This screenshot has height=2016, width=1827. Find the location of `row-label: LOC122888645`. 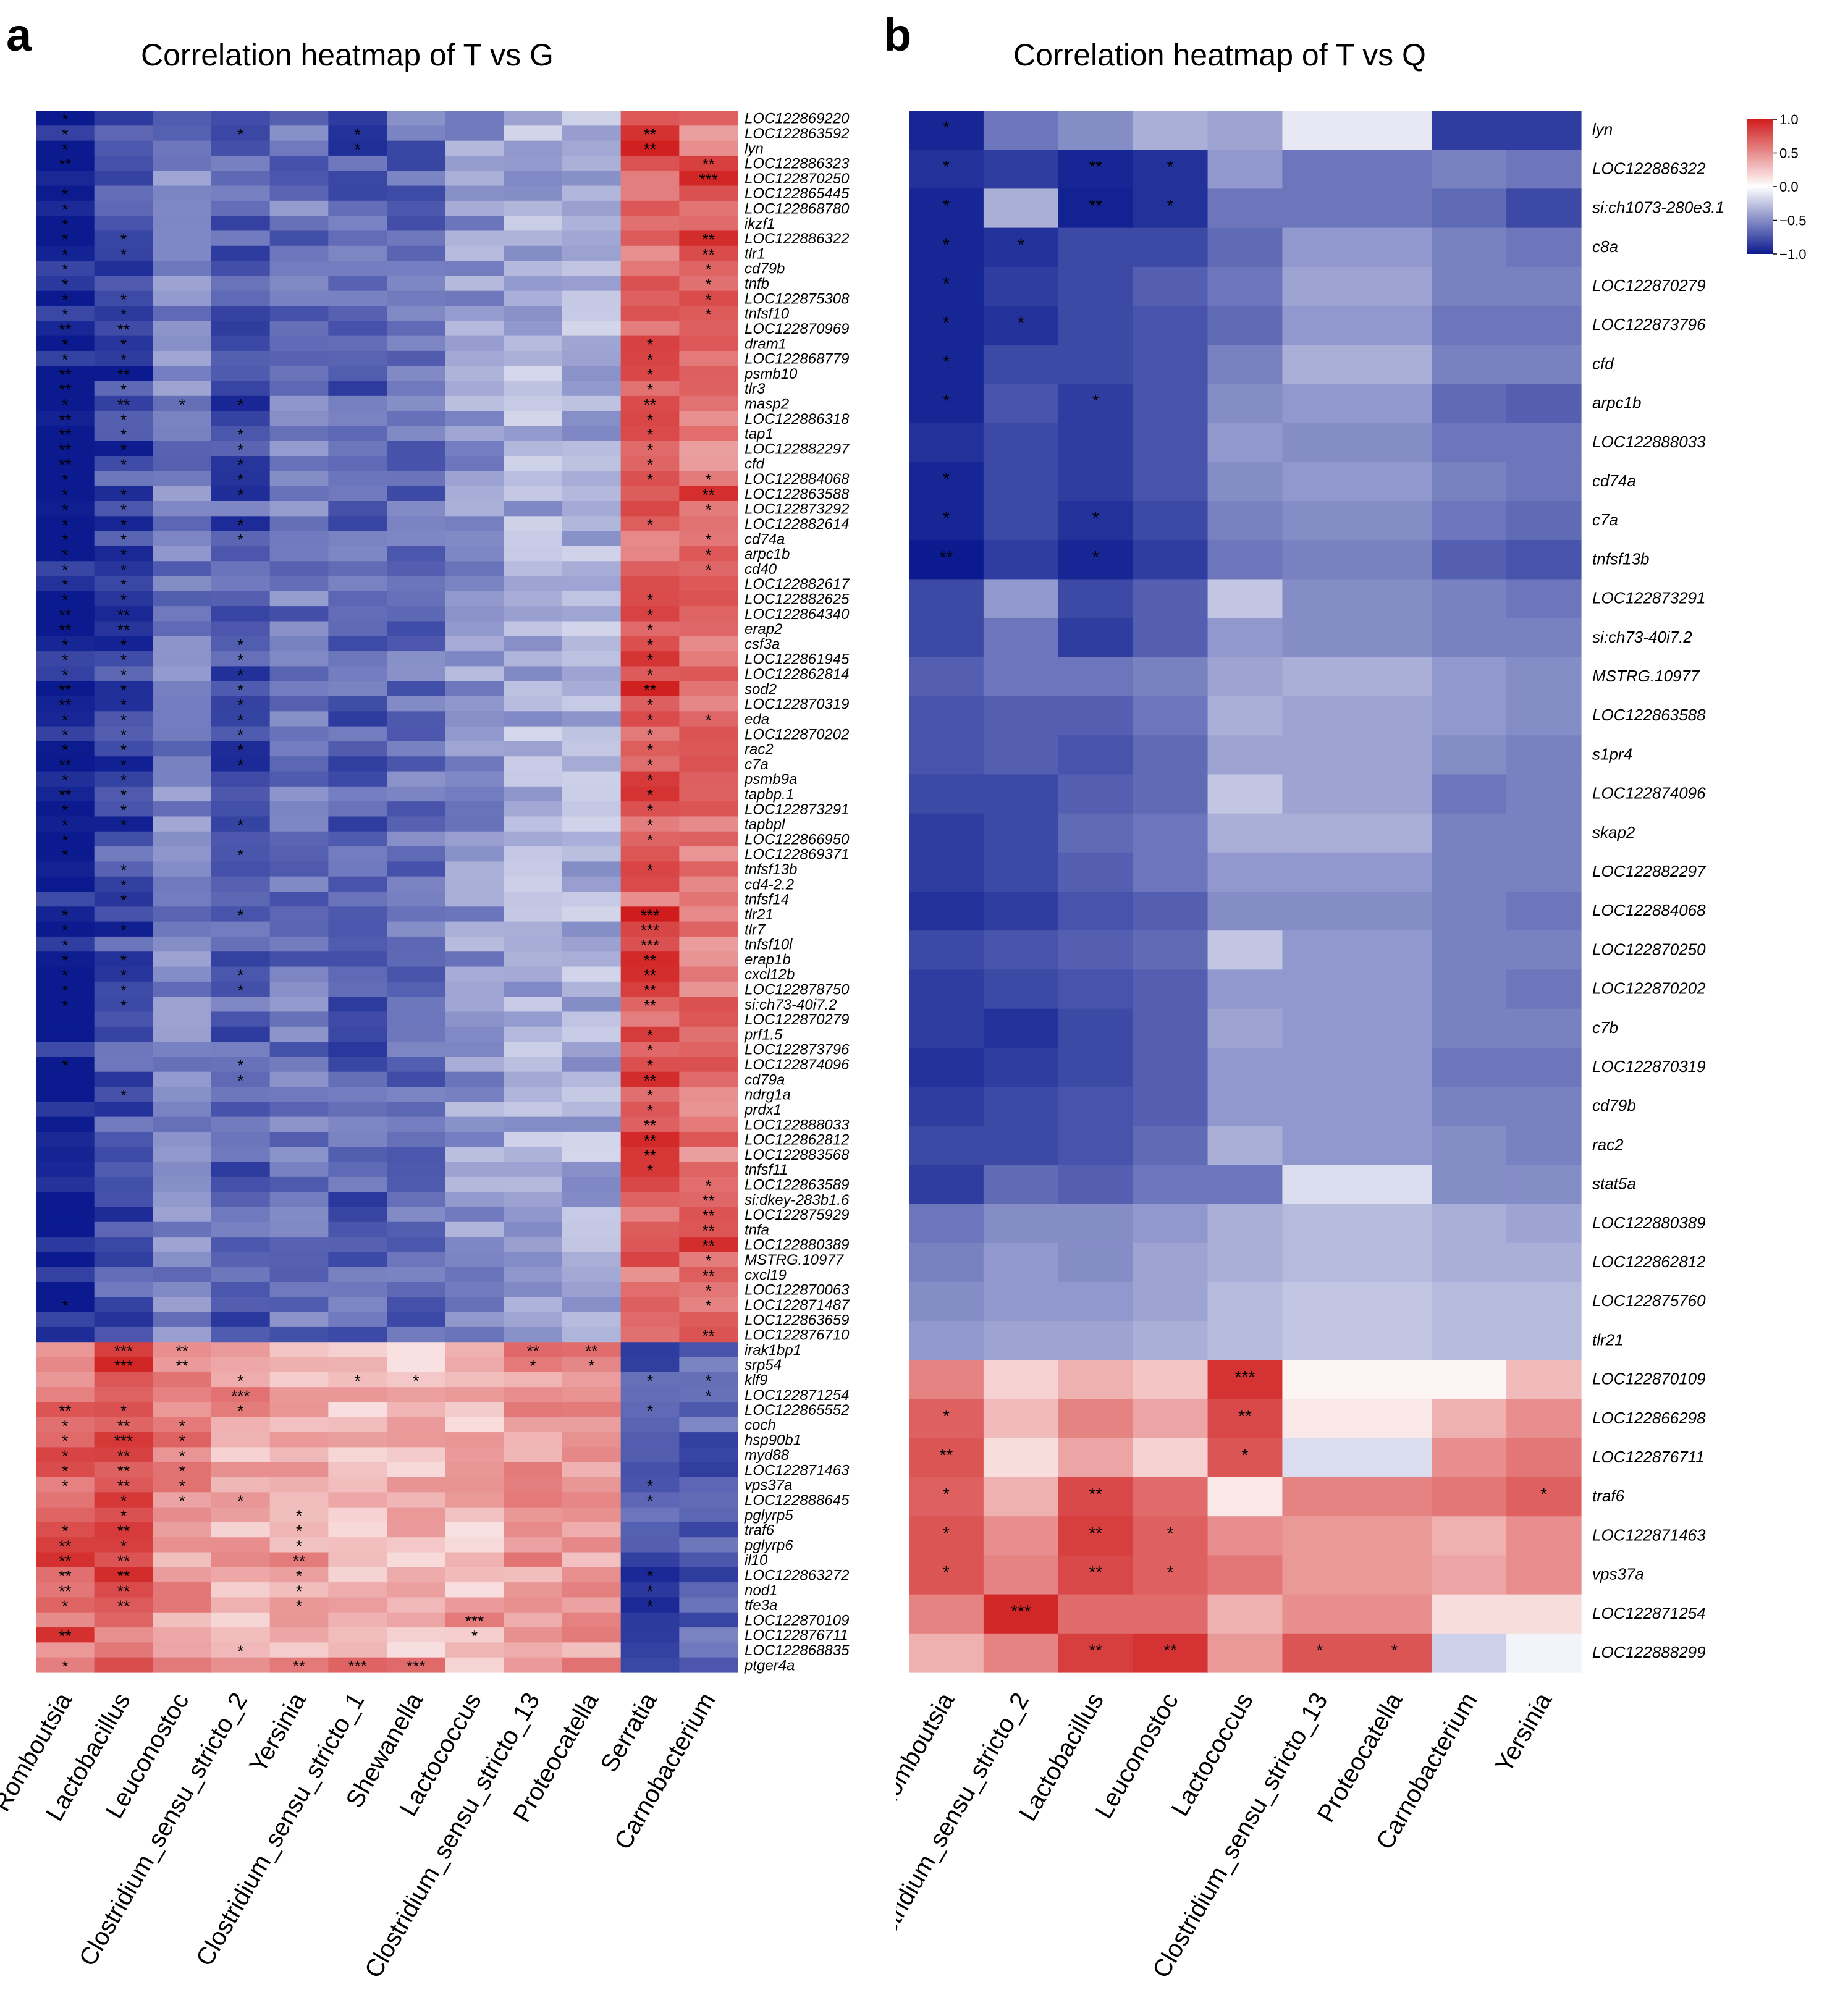

row-label: LOC122888645 is located at coordinates (797, 1500).